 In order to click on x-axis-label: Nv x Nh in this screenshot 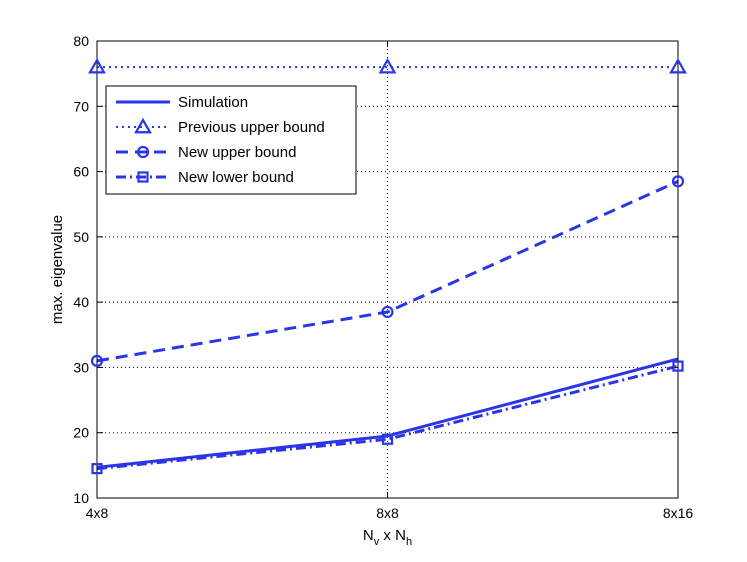, I will do `click(387, 537)`.